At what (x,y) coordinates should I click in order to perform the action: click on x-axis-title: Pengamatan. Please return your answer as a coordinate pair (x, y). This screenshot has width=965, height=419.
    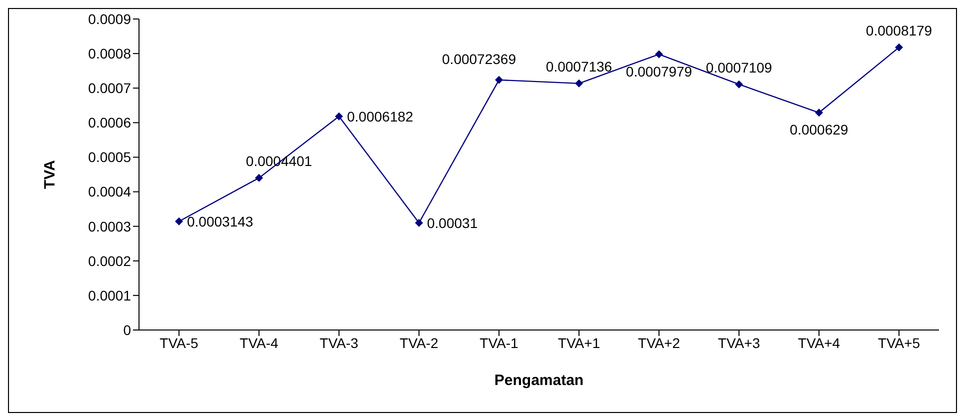
    Looking at the image, I should click on (539, 380).